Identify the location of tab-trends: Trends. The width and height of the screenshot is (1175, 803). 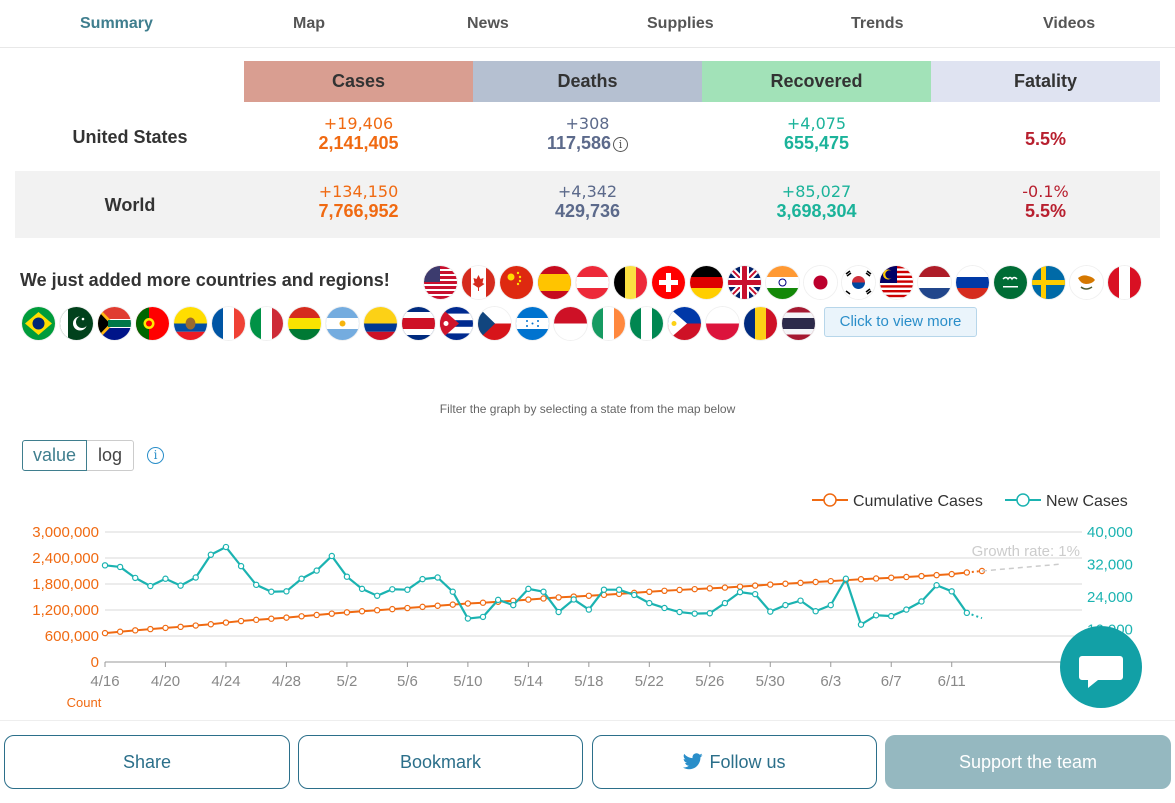
(877, 23).